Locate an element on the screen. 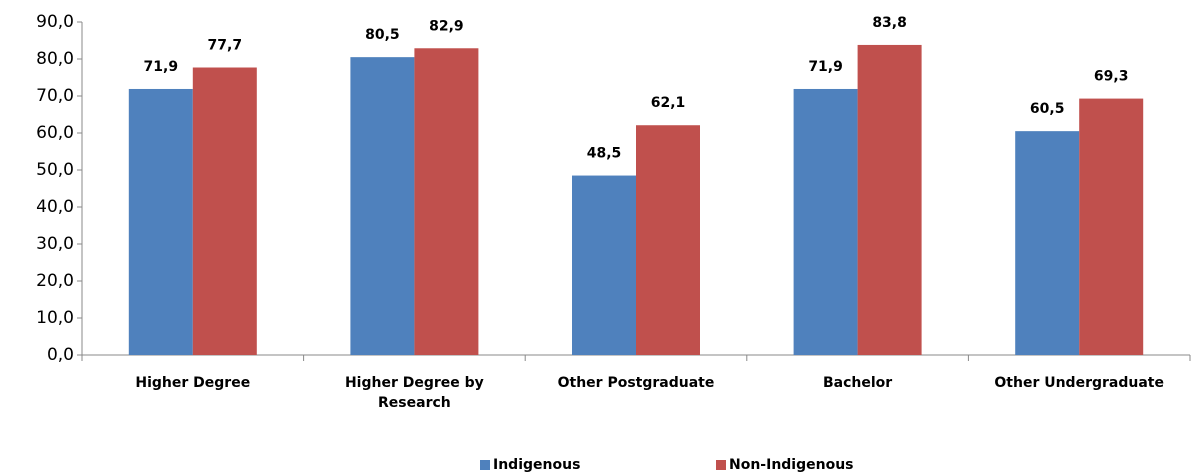 This screenshot has width=1193, height=475. x-tick-label: Bachelor is located at coordinates (857, 383).